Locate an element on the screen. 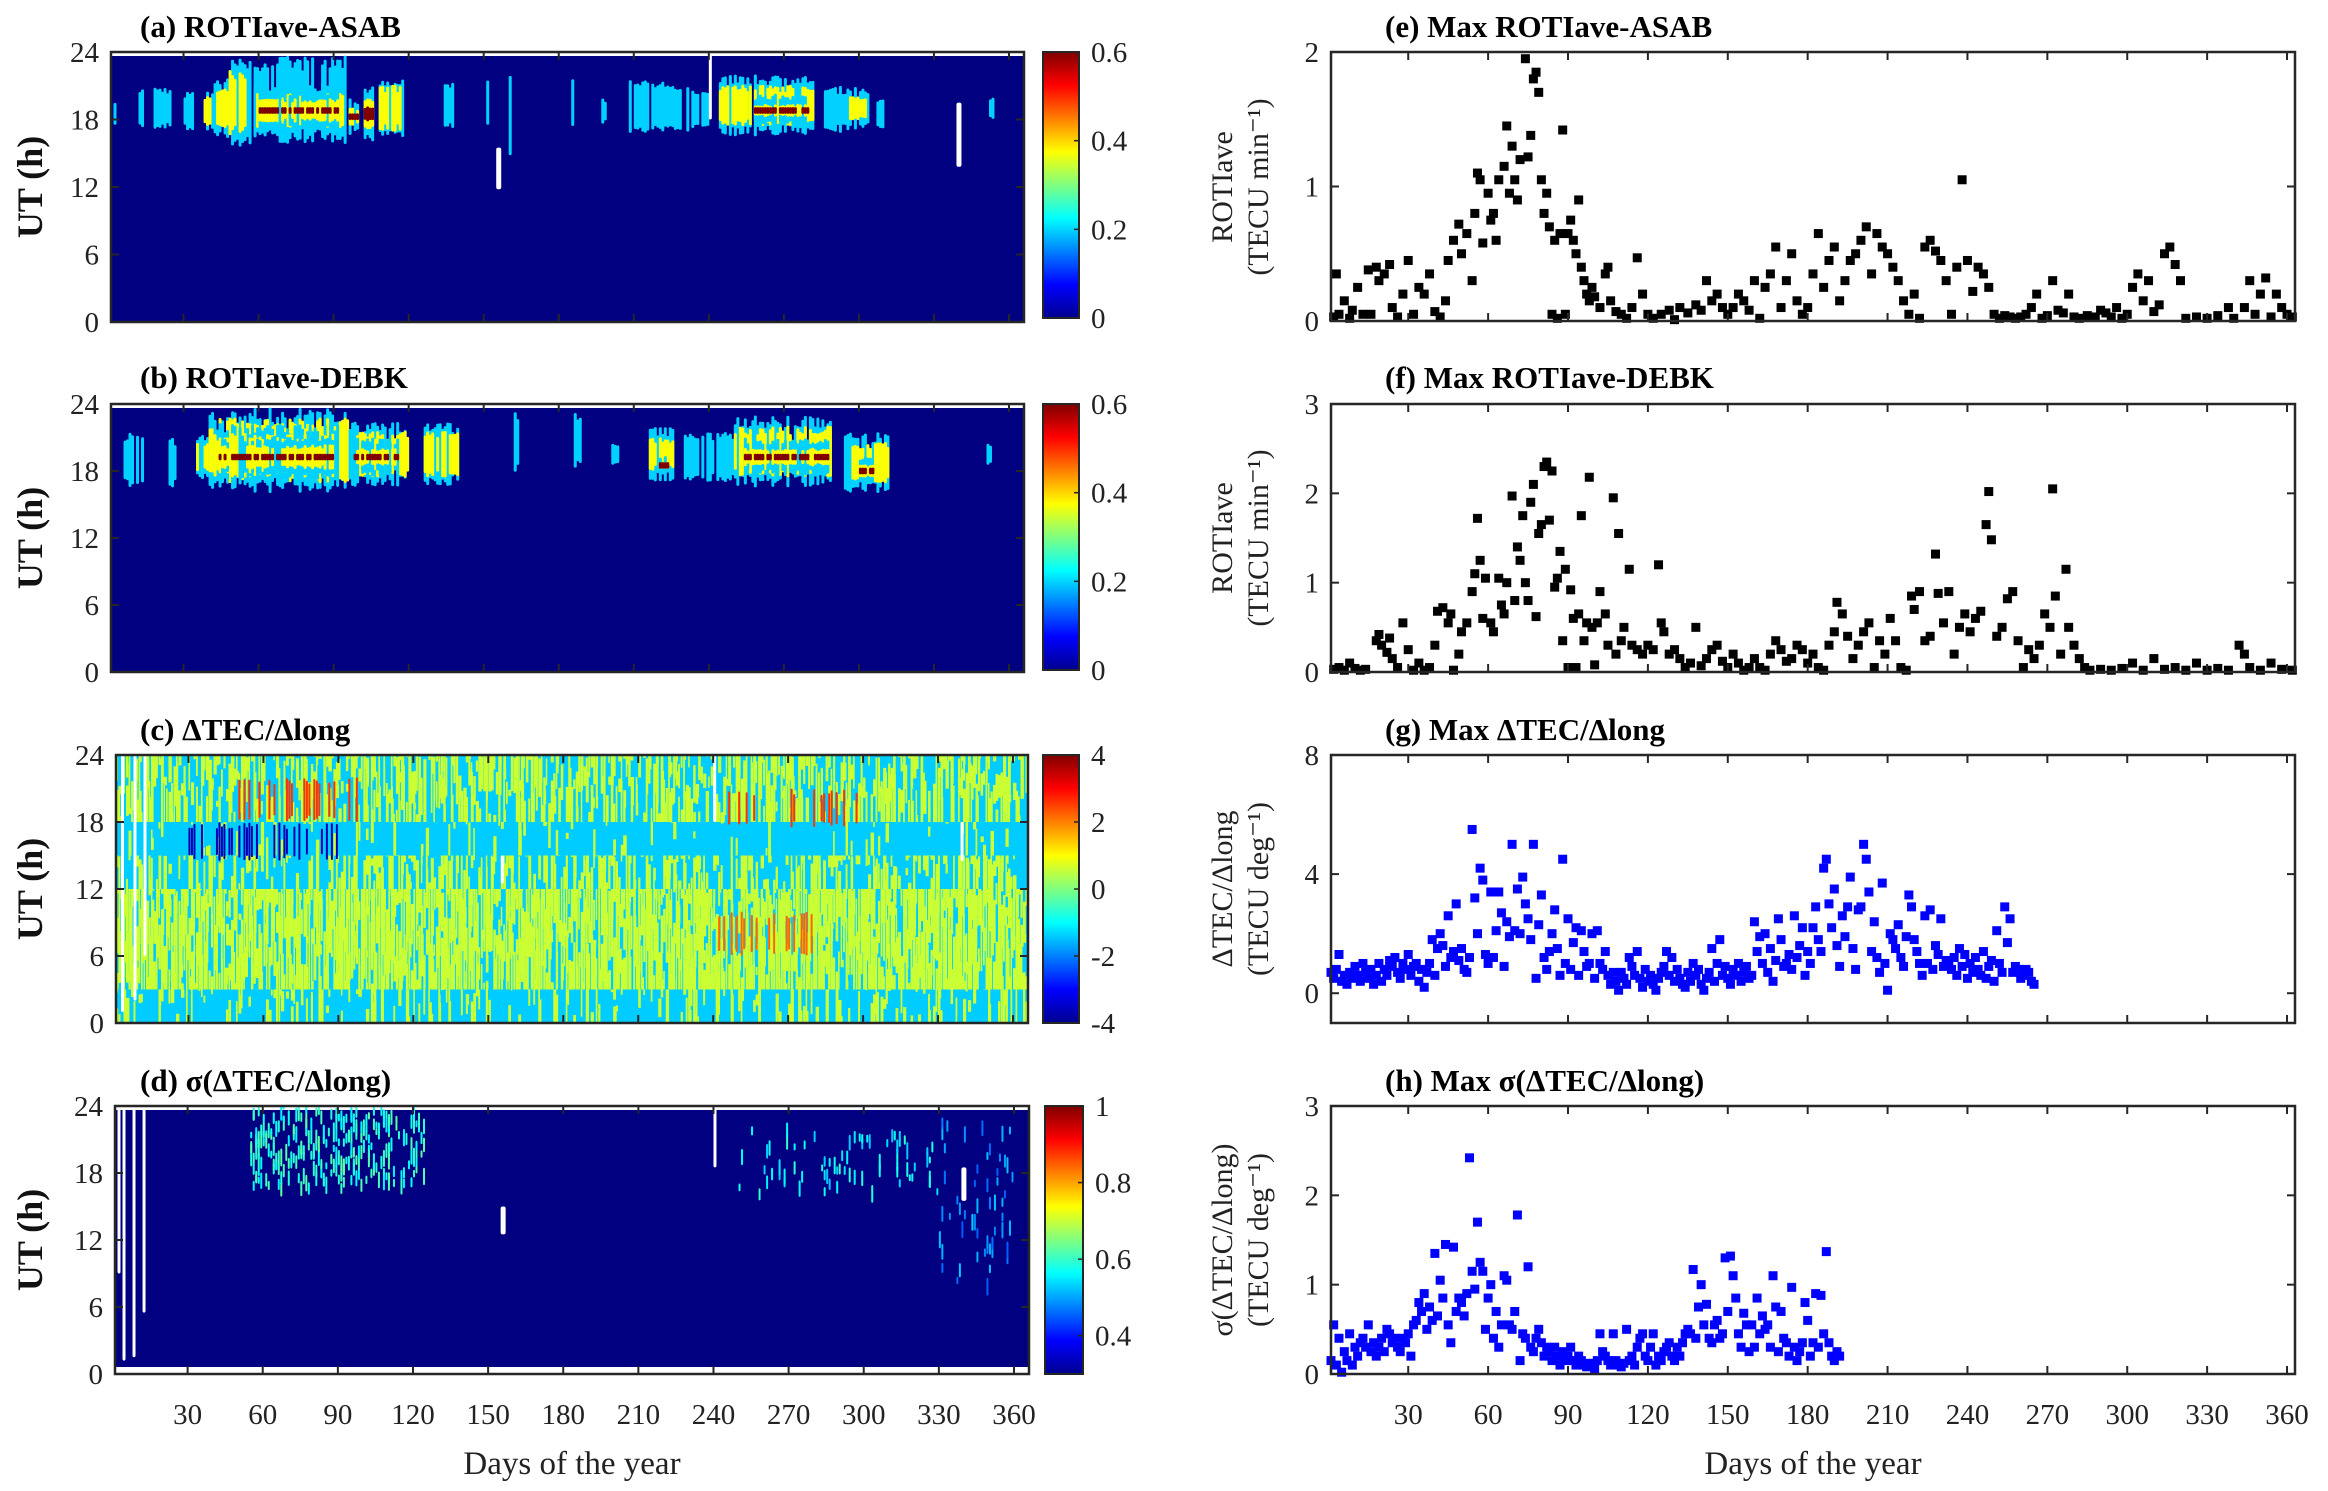 Image resolution: width=2328 pixels, height=1491 pixels. panel-h-title: (h) Max σ(ΔTEC/Δlong) is located at coordinates (1544, 1080).